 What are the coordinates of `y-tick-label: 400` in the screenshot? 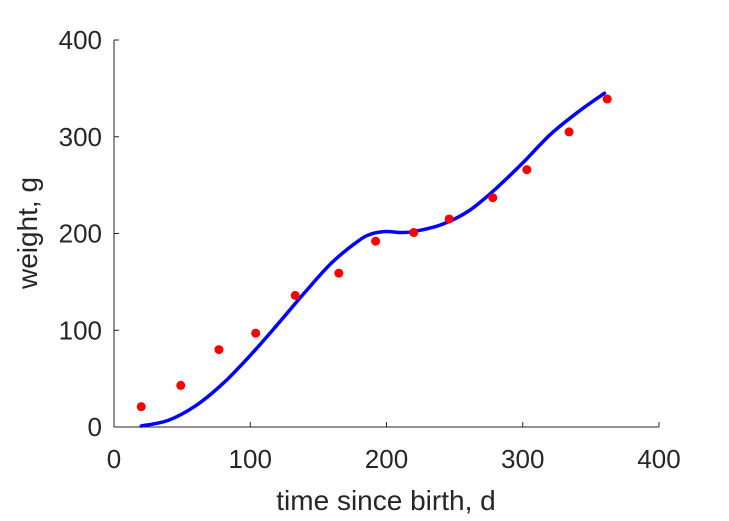 It's located at (80, 40).